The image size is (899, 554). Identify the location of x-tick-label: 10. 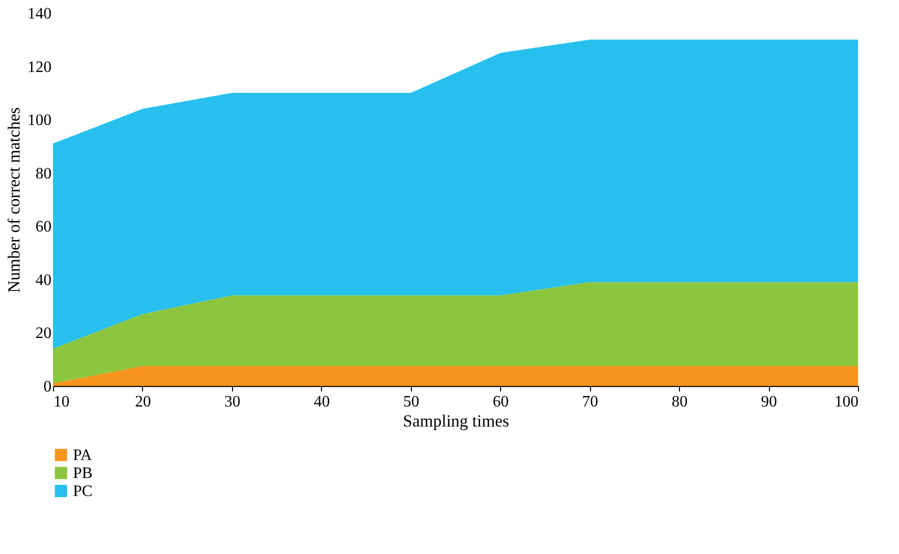
(62, 402).